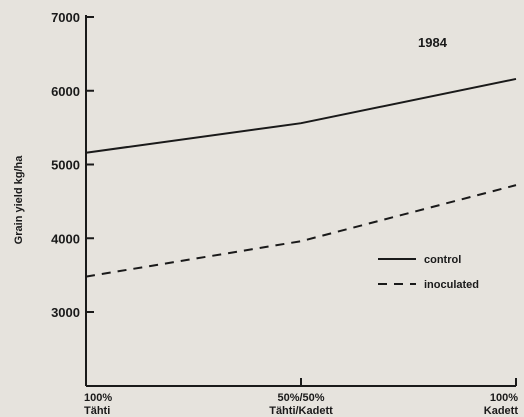 This screenshot has height=417, width=524. I want to click on legend-label-control: control, so click(442, 260).